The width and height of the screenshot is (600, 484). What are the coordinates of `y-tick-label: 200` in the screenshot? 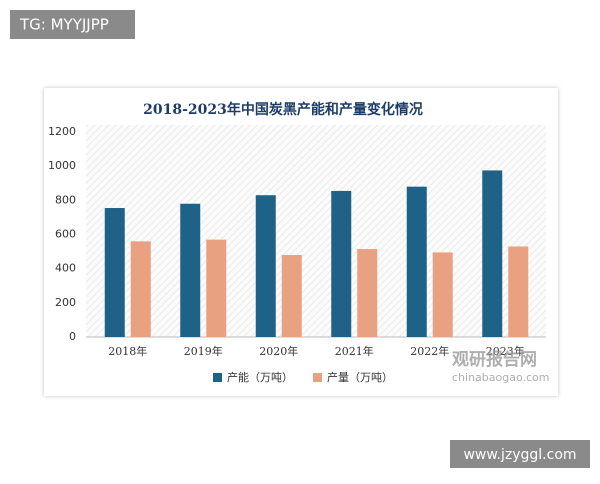 It's located at (65, 302).